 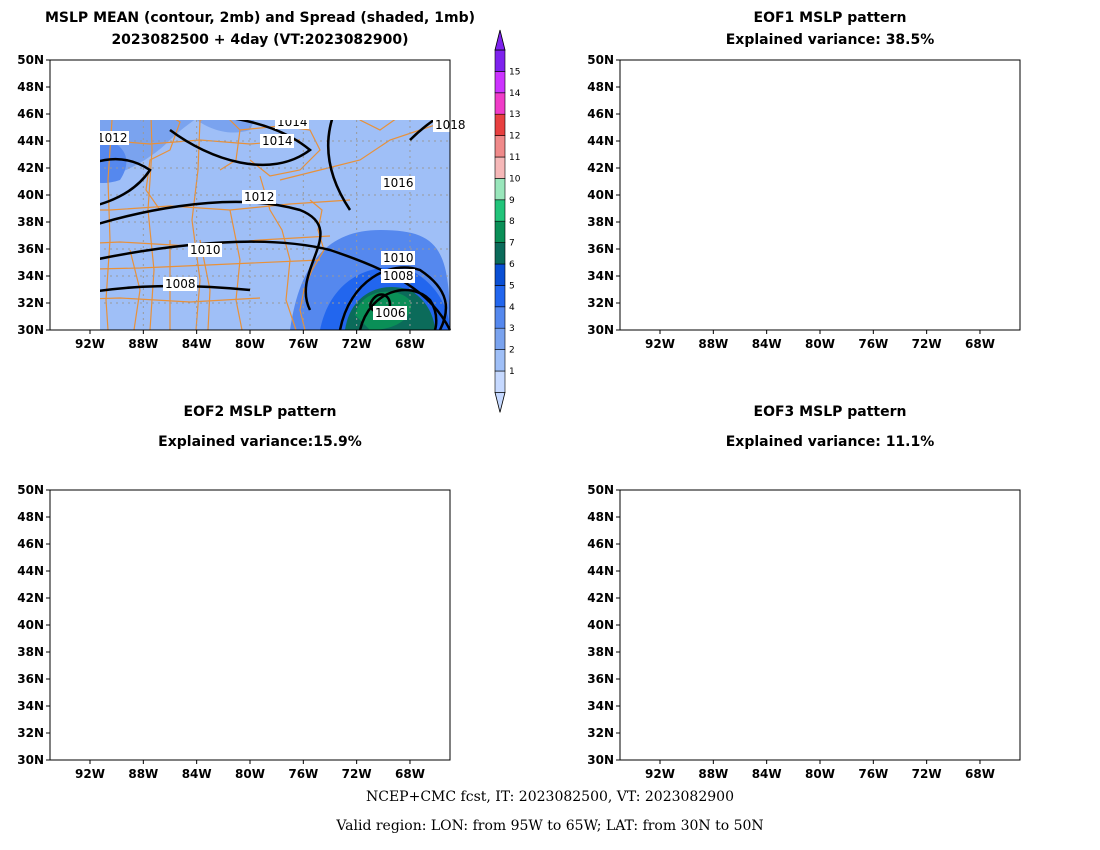 I want to click on lon-tick-label: 76W, so click(x=873, y=344).